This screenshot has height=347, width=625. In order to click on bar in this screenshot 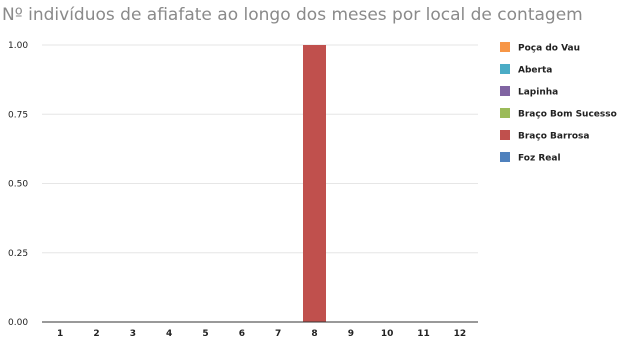, I will do `click(314, 183)`.